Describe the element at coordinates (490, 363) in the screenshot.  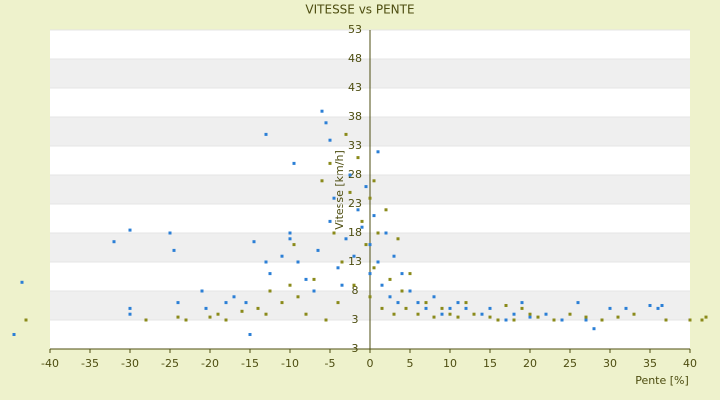
I see `x-tick-label: 15` at that location.